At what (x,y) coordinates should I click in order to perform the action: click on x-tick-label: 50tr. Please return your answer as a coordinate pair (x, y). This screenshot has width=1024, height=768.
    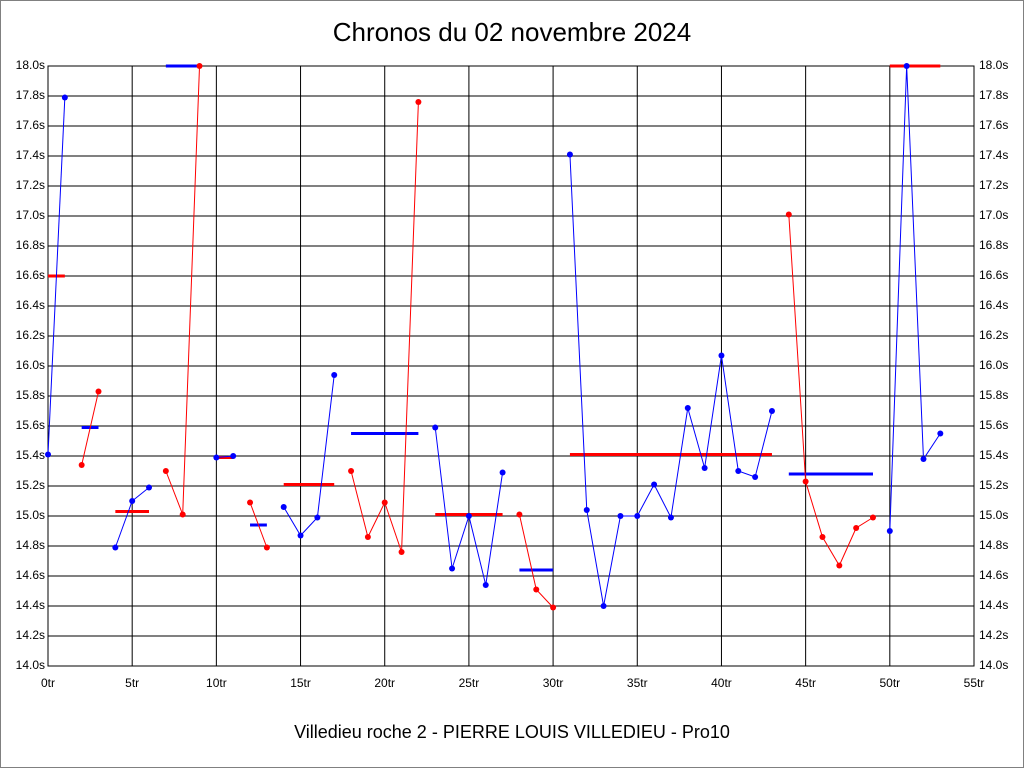
    Looking at the image, I should click on (889, 683).